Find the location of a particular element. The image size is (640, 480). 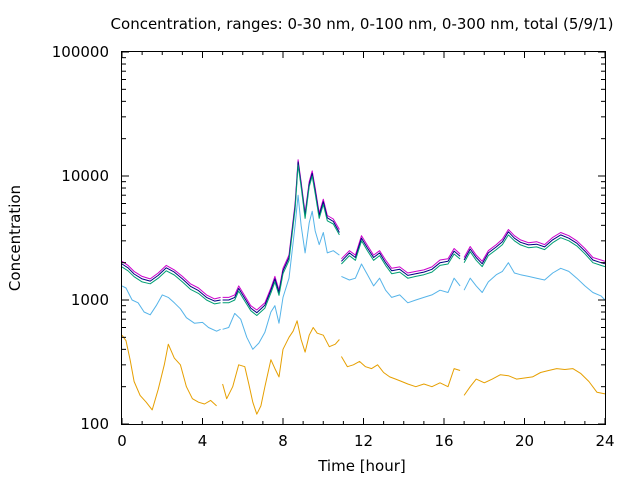

x-tick-label: 24 is located at coordinates (604, 441).